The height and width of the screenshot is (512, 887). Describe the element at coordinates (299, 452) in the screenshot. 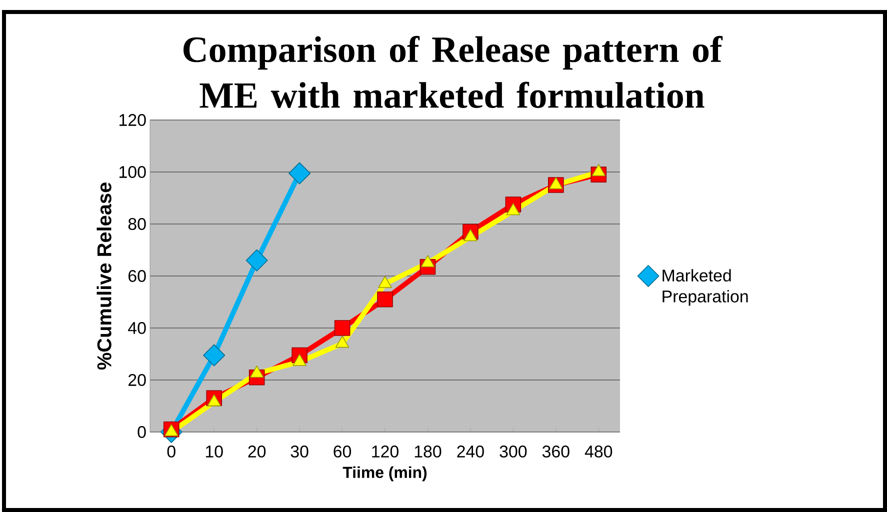

I see `x-tick-label: 30` at that location.